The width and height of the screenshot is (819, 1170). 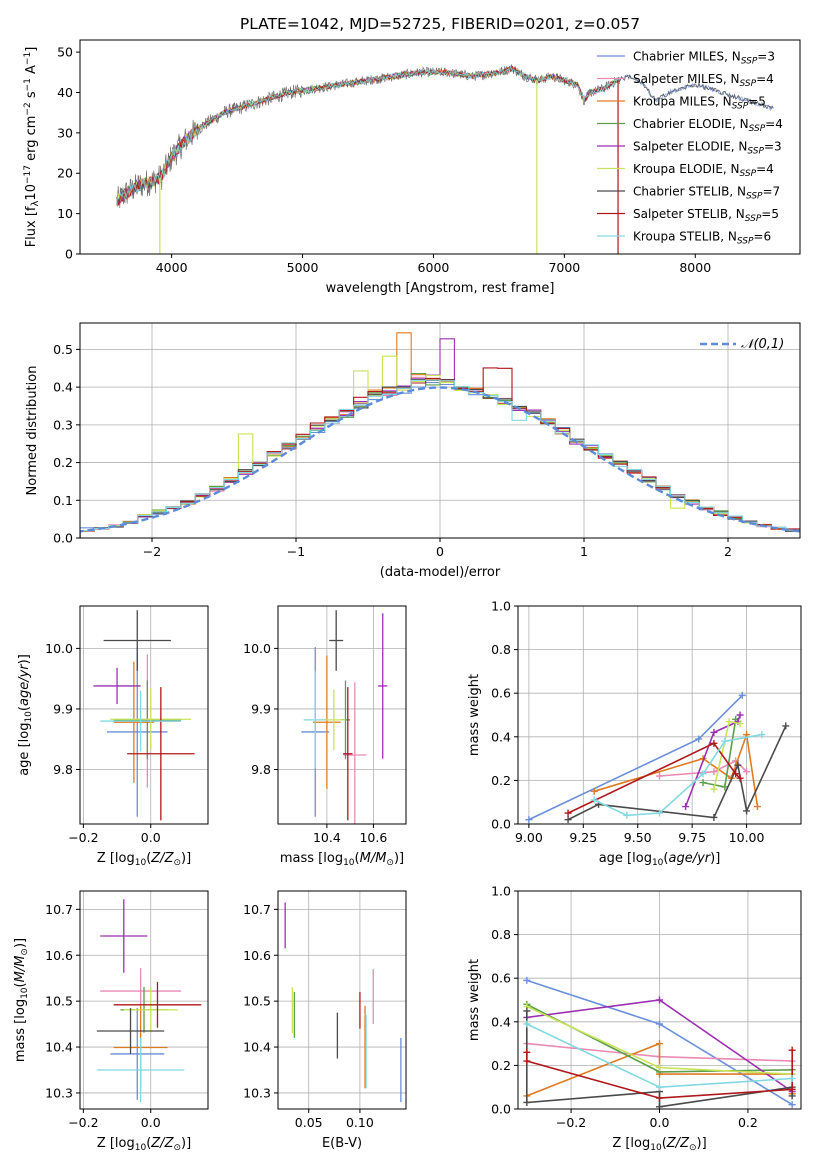 I want to click on y-tick-label: 10.5, so click(x=59, y=1001).